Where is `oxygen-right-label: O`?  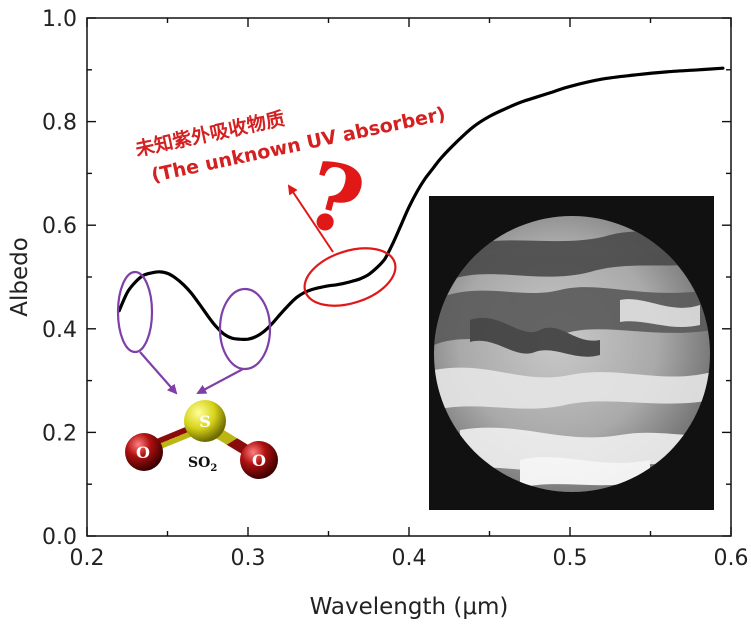
oxygen-right-label: O is located at coordinates (259, 460).